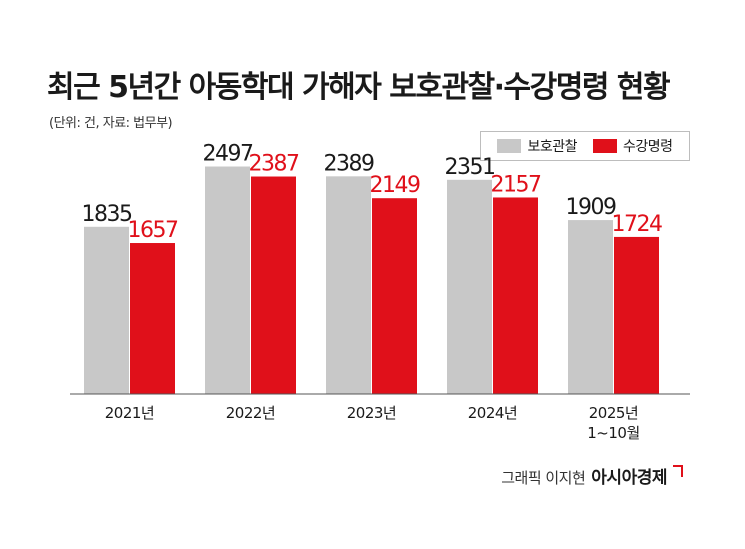  I want to click on x-tick-label-0: 2021년, so click(129, 413).